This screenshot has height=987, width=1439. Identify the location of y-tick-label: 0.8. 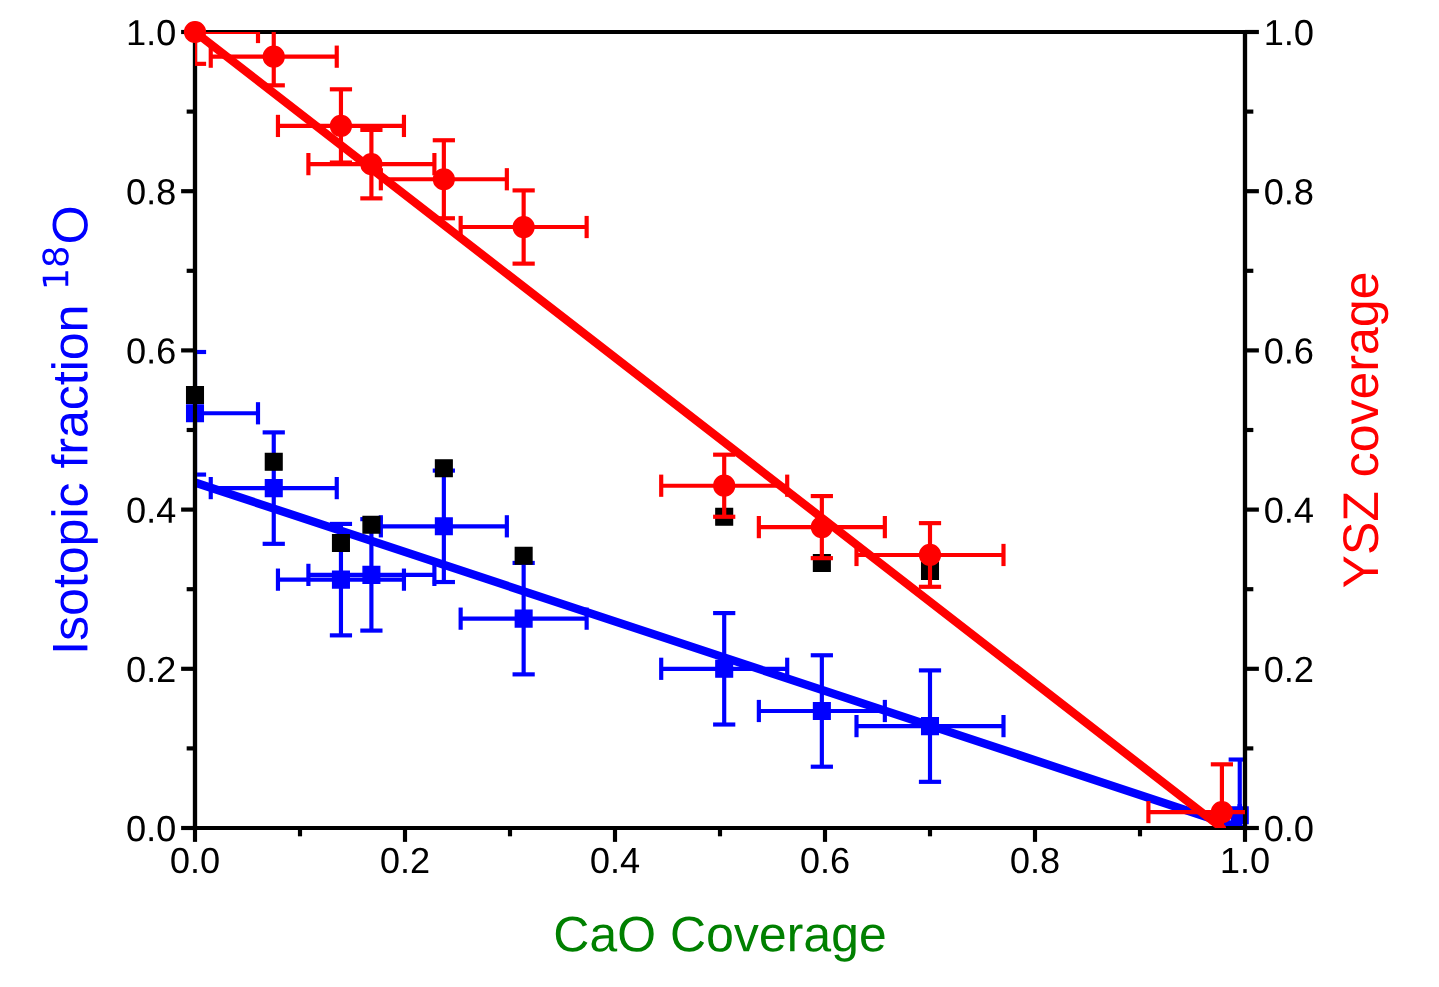
(151, 192).